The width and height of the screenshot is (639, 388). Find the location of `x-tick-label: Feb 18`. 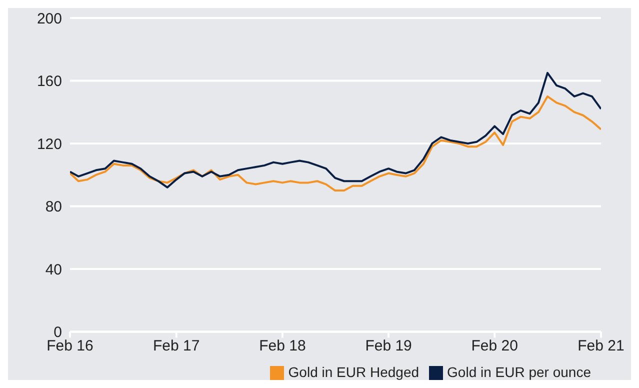

x-tick-label: Feb 18 is located at coordinates (282, 345).